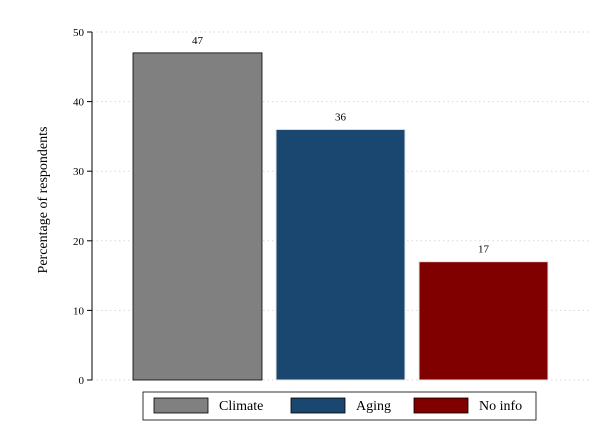  What do you see at coordinates (341, 117) in the screenshot?
I see `bar-value-label: 36` at bounding box center [341, 117].